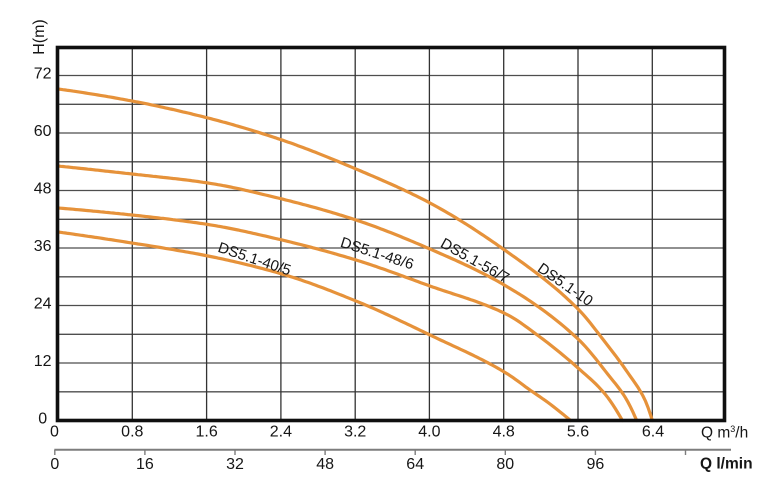  What do you see at coordinates (355, 432) in the screenshot?
I see `svg-text: 3.2` at bounding box center [355, 432].